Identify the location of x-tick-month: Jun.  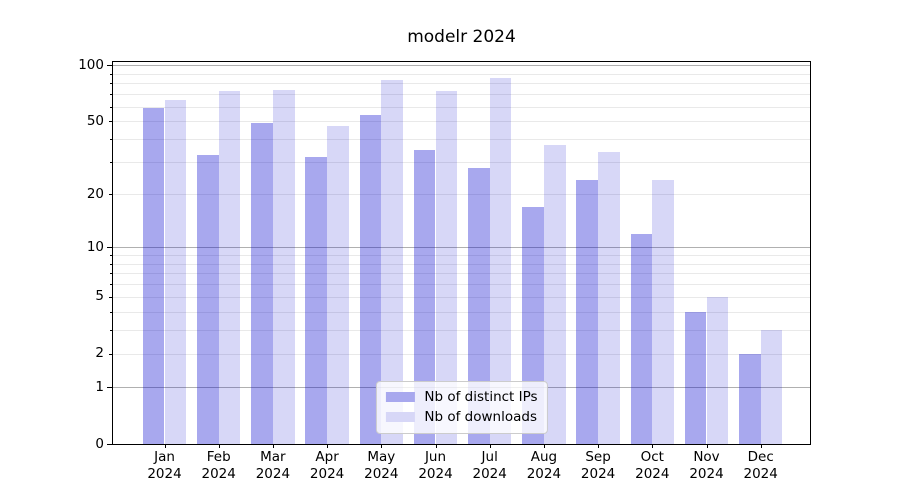
(435, 457).